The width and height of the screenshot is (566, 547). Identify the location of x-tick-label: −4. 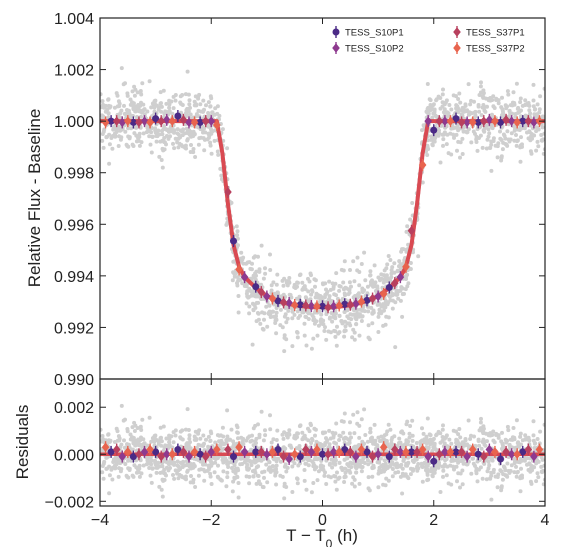
(100, 520).